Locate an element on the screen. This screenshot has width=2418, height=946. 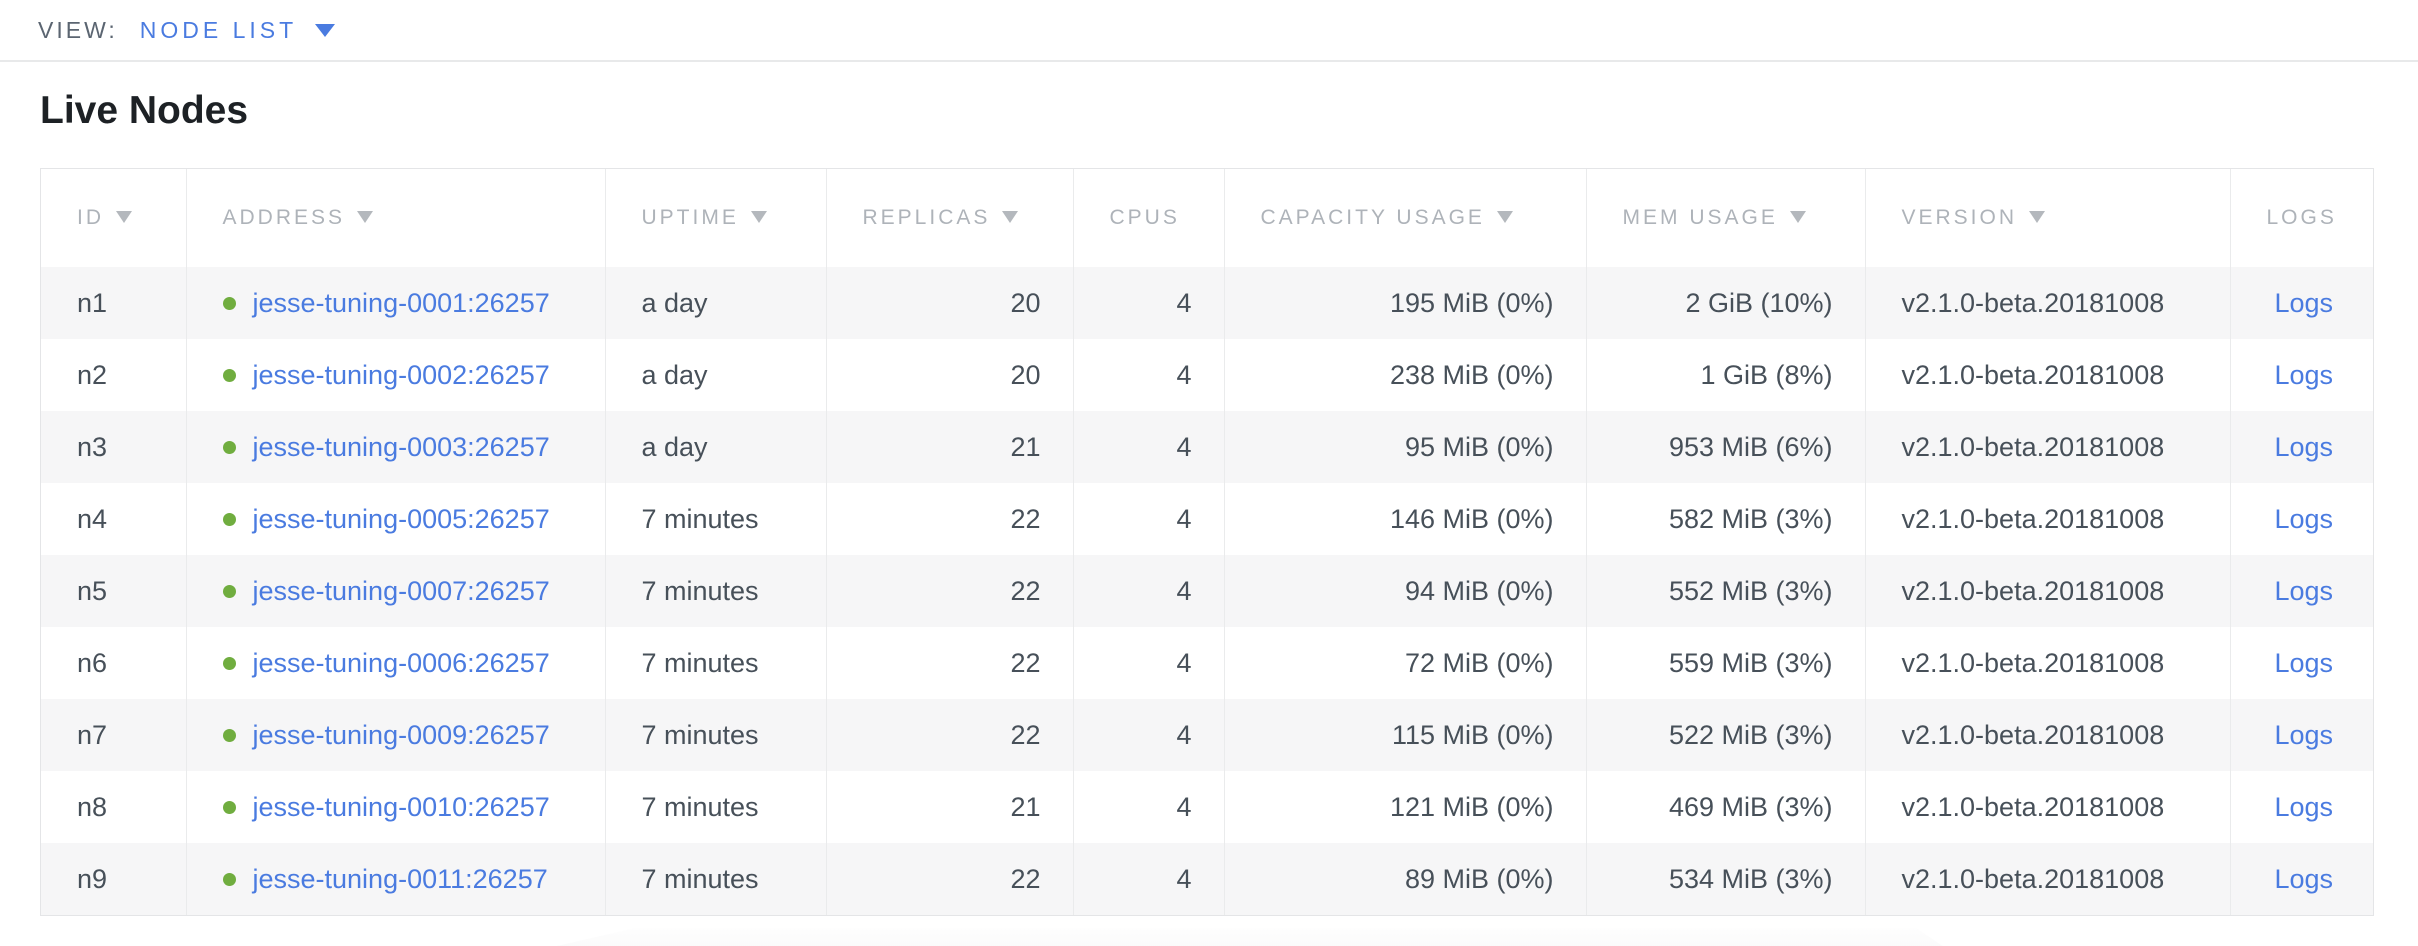
below-table-shape is located at coordinates (1232, 937).